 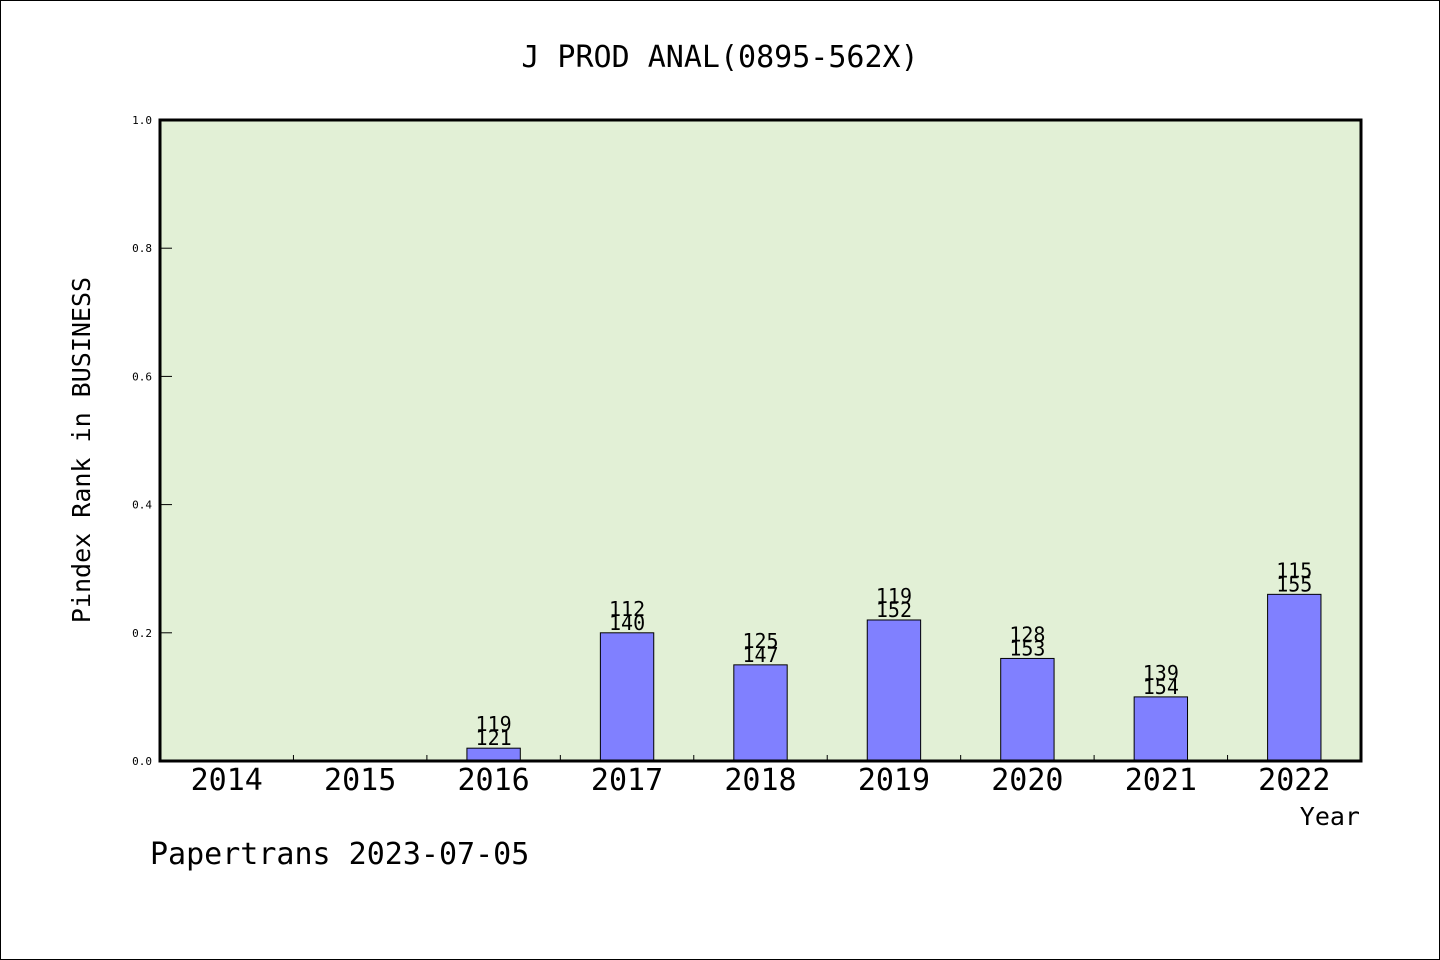 I want to click on x-tick-label: 2020, so click(x=1027, y=780).